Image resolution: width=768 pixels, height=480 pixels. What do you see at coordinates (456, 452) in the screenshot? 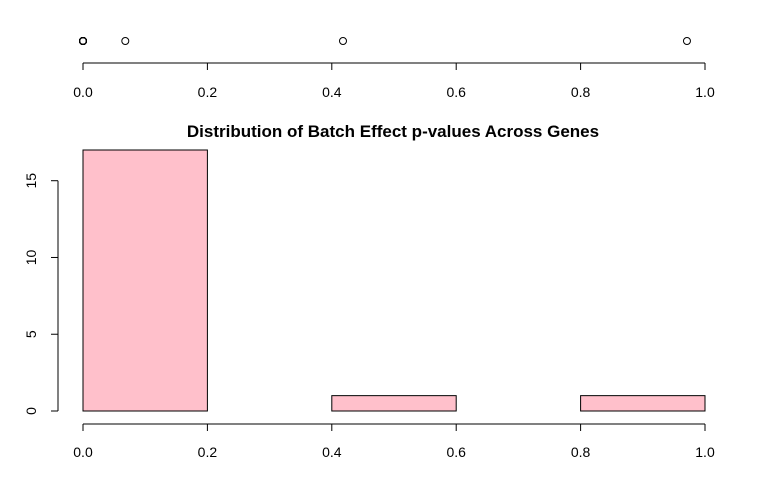
I see `hist-x-tick-label-3: 0.6` at bounding box center [456, 452].